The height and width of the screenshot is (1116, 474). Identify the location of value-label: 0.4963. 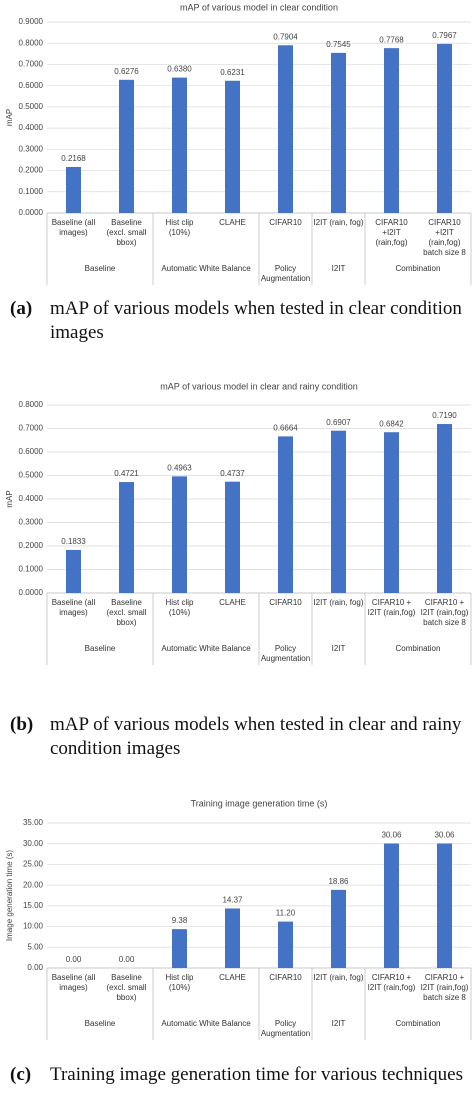
(179, 467).